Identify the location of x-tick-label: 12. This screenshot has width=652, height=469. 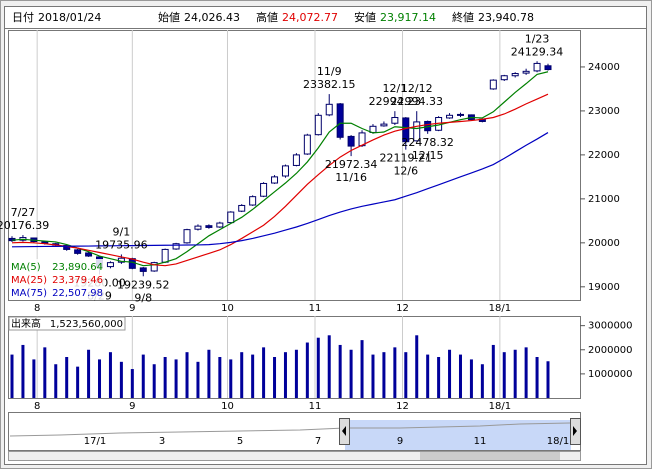
(402, 406).